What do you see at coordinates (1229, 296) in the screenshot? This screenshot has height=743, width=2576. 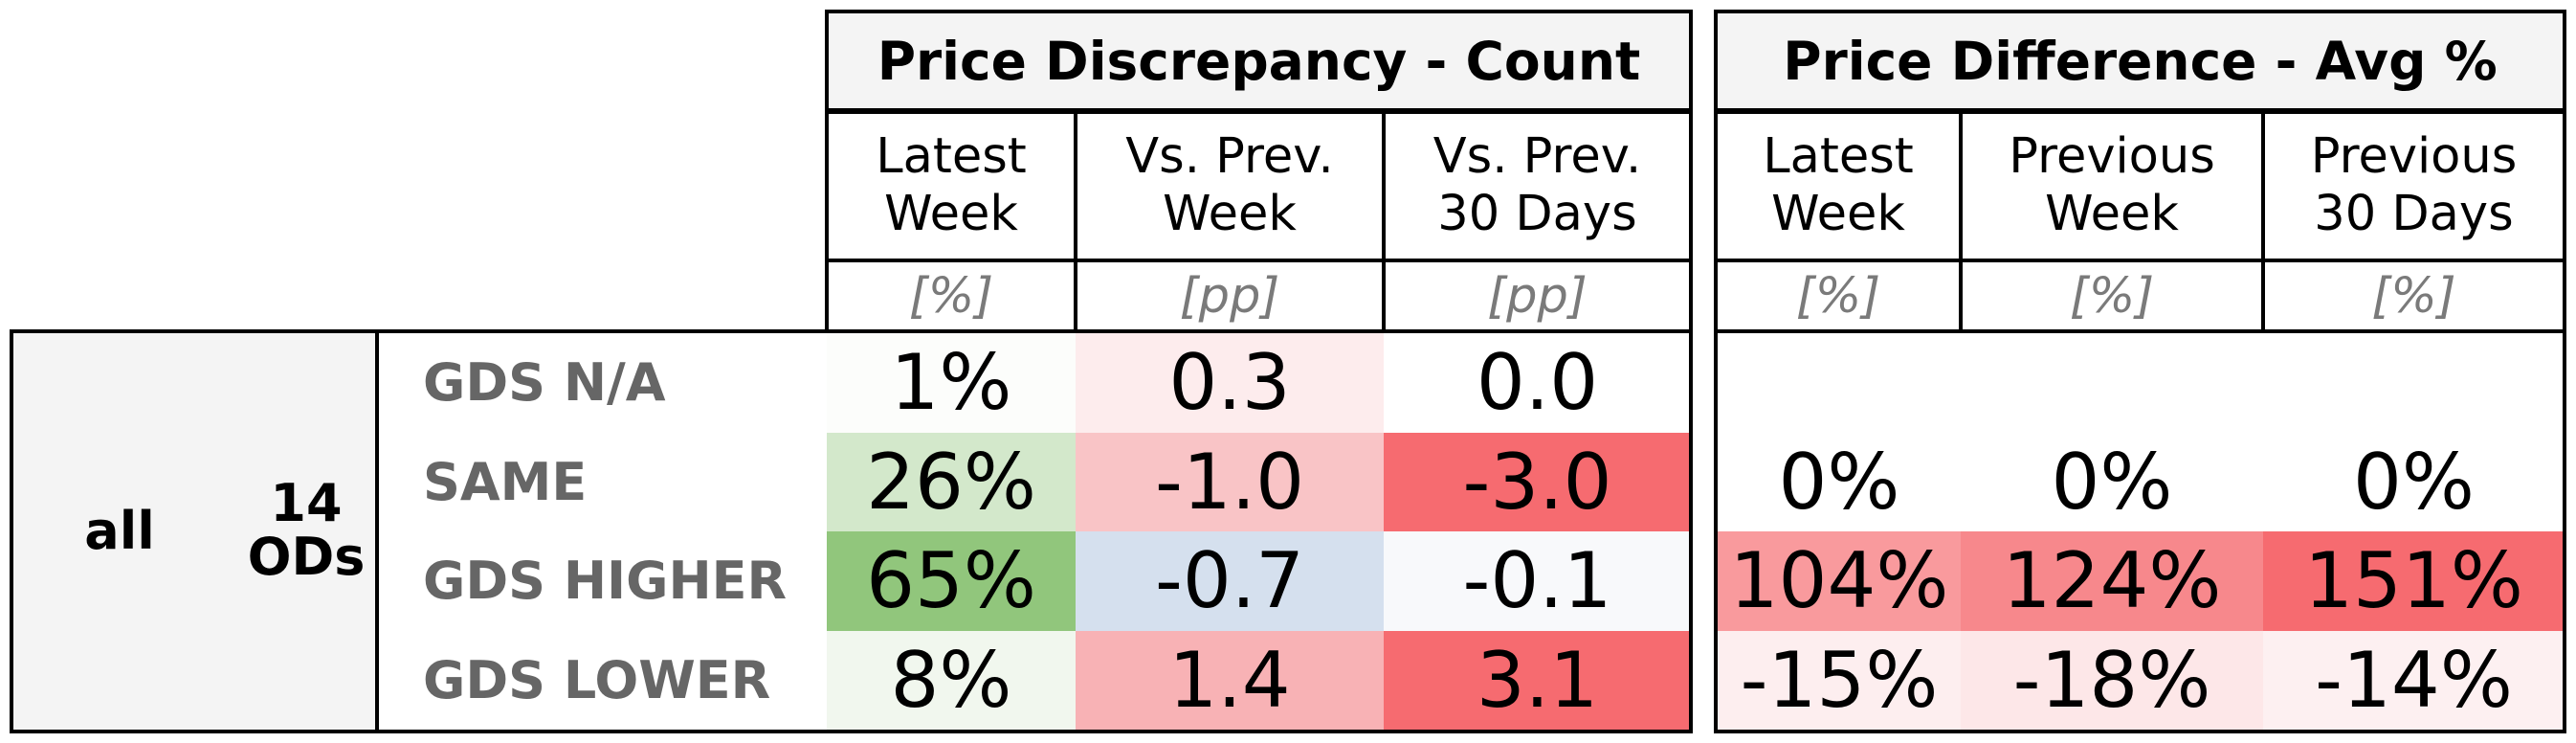 I see `unit-count-prev-week: [pp]` at bounding box center [1229, 296].